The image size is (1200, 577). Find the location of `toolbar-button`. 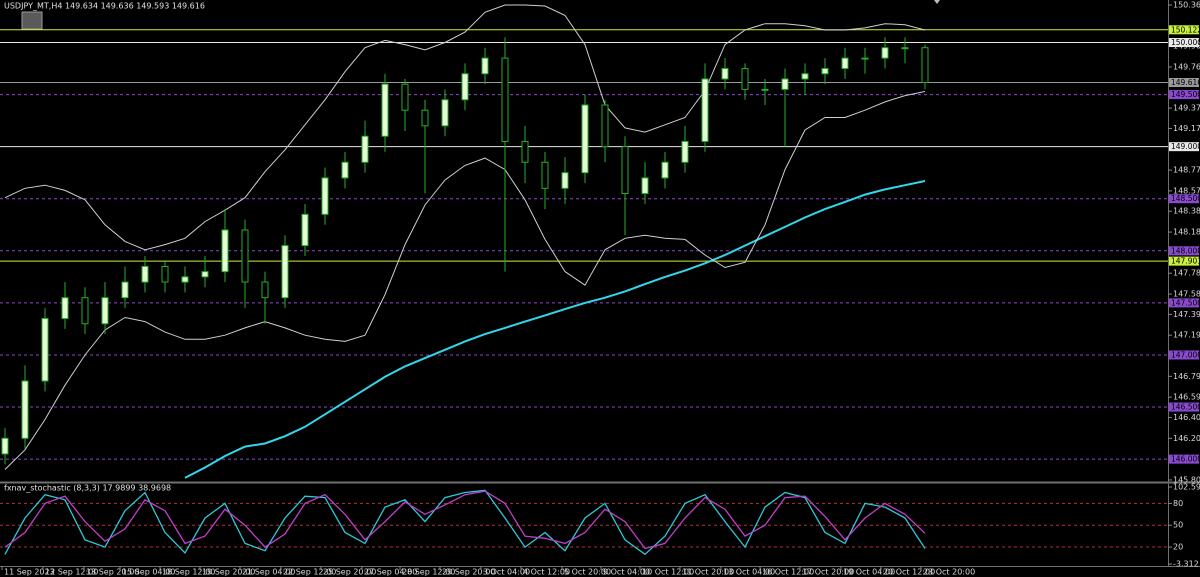

toolbar-button is located at coordinates (32, 20).